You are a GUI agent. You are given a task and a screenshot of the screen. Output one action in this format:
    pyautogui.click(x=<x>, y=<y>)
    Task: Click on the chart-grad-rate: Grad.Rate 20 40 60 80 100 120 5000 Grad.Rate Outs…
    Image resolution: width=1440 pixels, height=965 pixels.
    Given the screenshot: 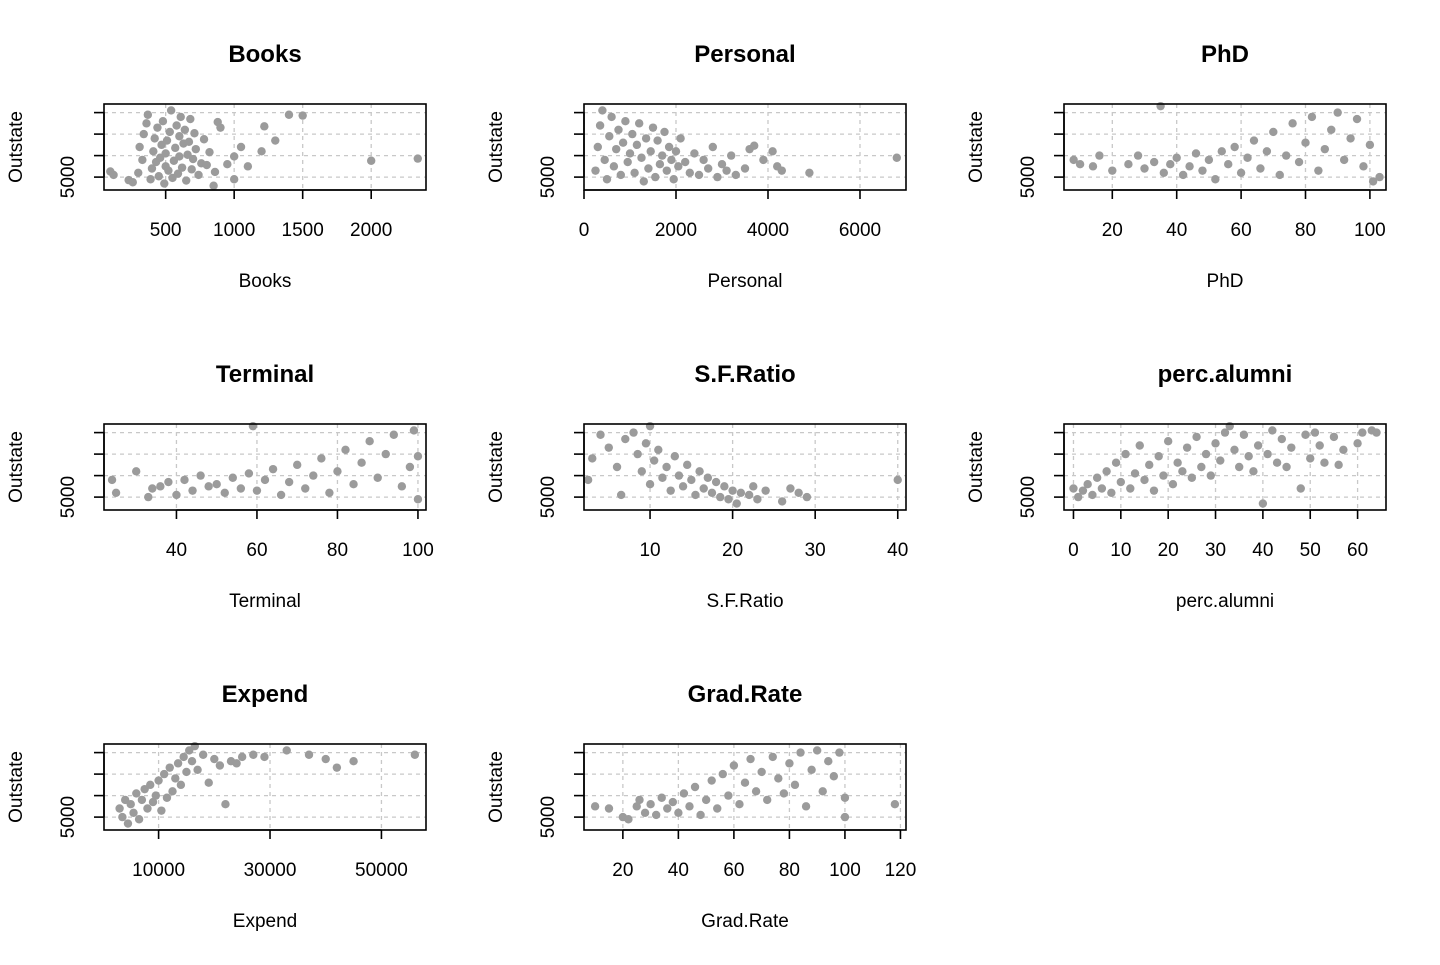 What is the action you would take?
    pyautogui.click(x=701, y=806)
    